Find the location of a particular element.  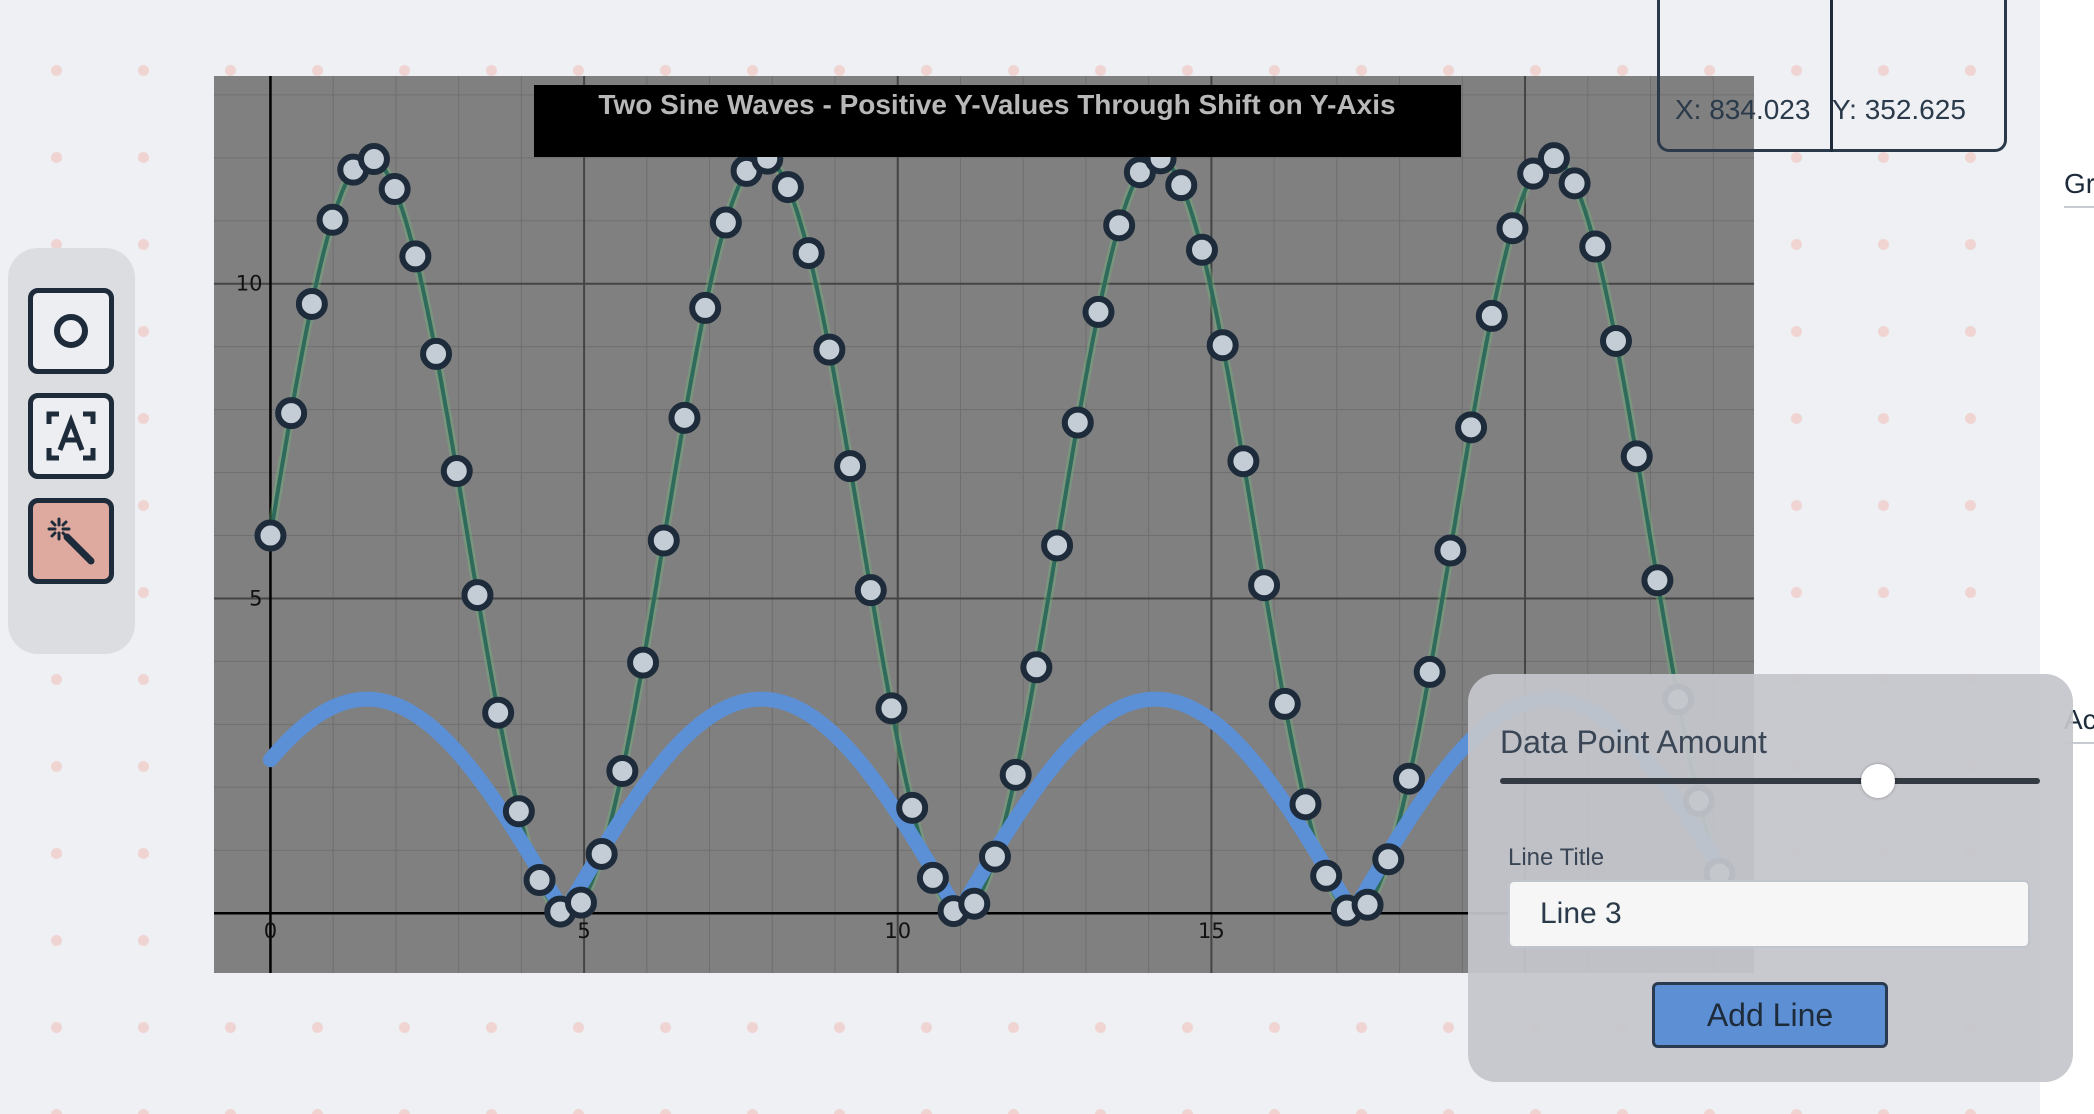

circle-tool-button is located at coordinates (71, 331).